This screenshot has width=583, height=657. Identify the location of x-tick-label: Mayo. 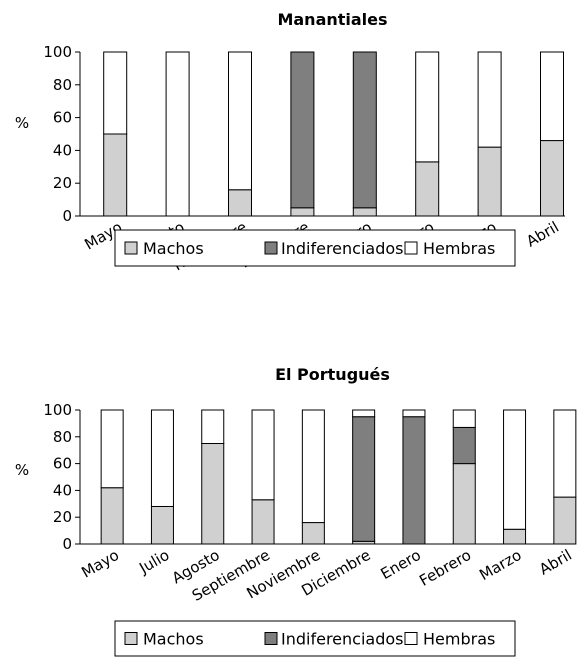
(100, 564).